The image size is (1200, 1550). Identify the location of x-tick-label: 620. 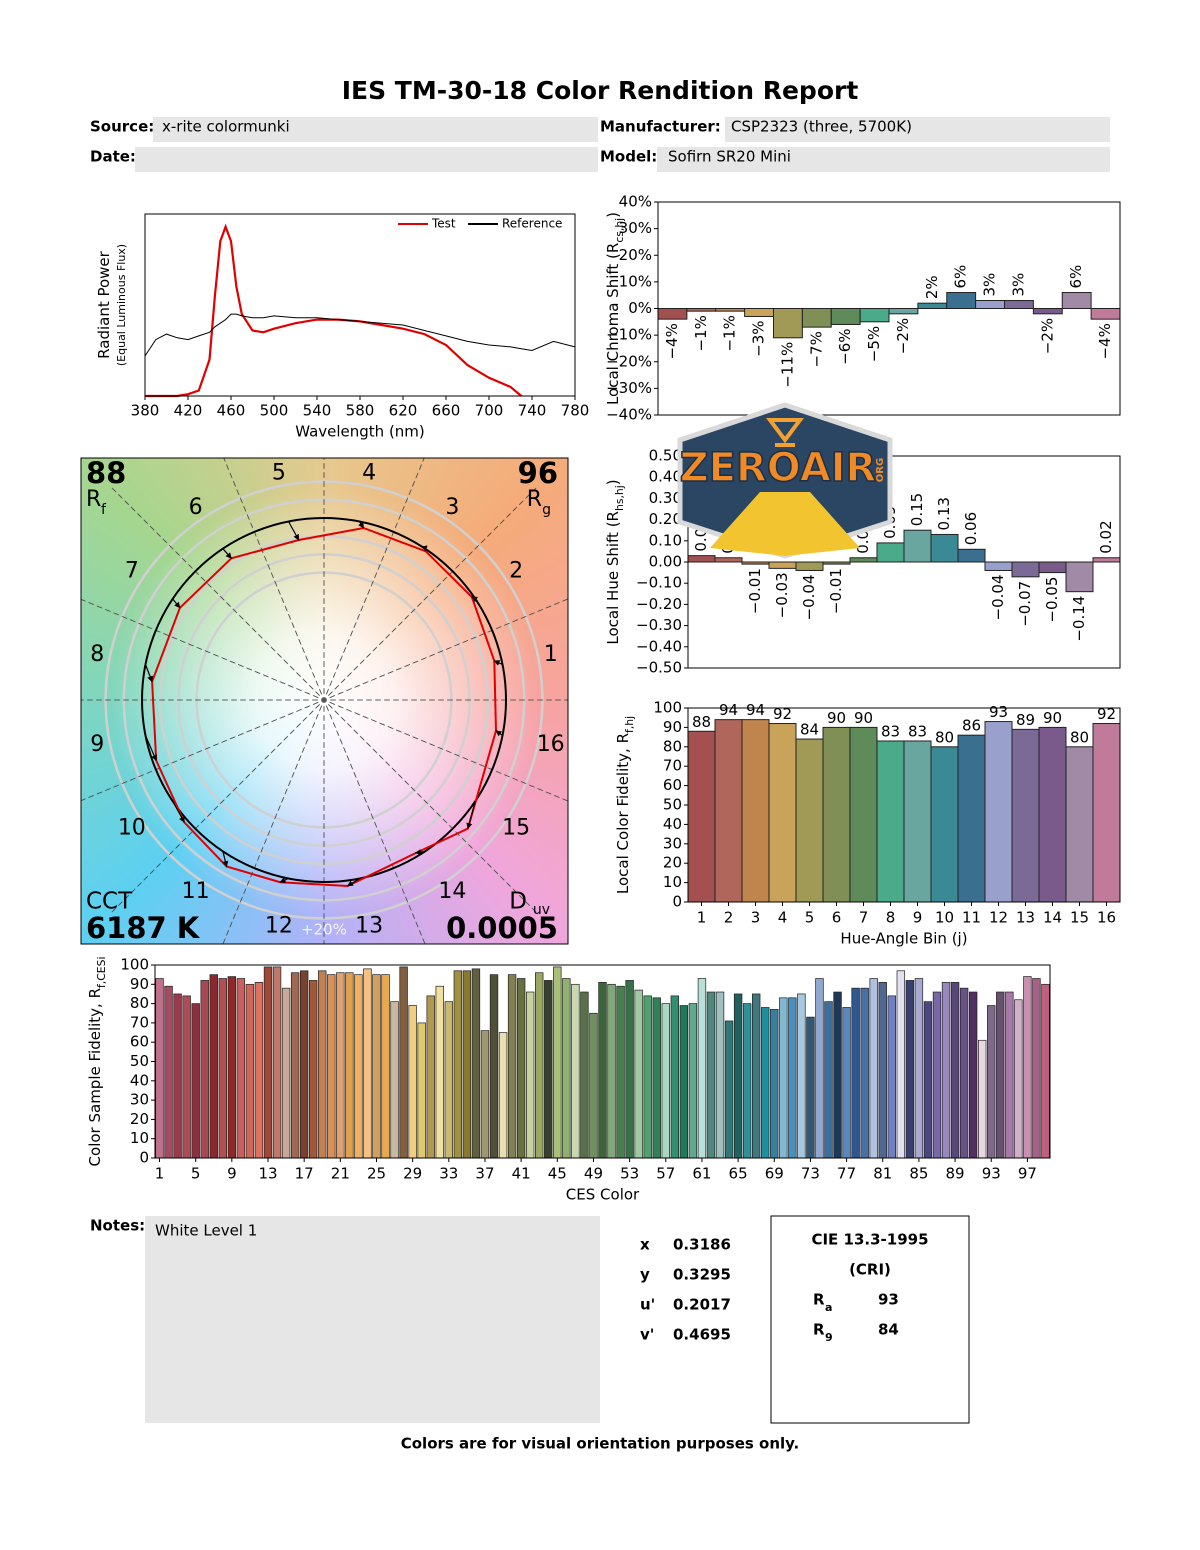
(403, 411).